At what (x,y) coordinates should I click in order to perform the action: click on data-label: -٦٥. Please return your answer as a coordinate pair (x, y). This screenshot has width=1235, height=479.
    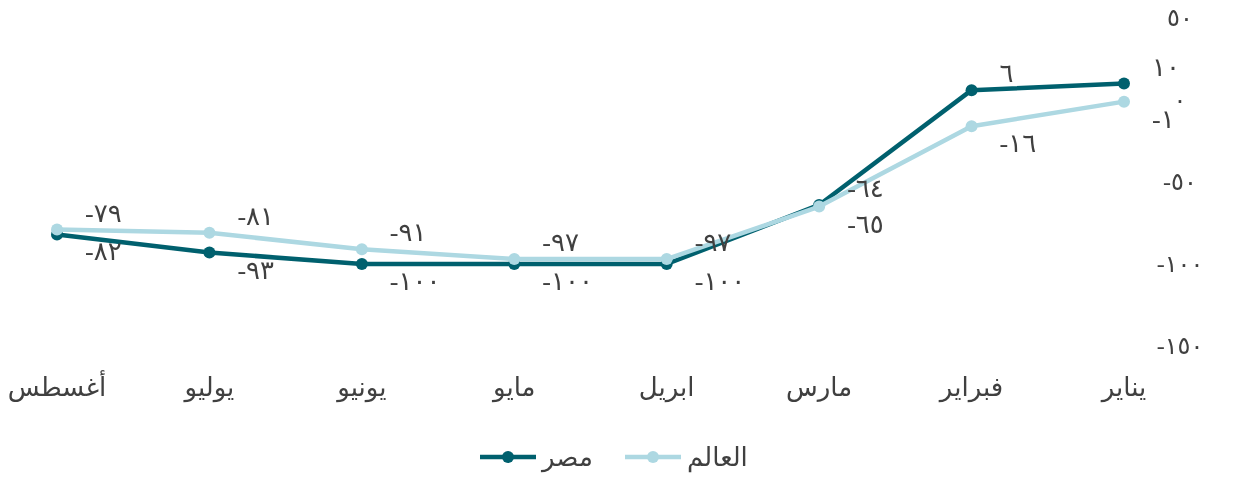
    Looking at the image, I should click on (865, 224).